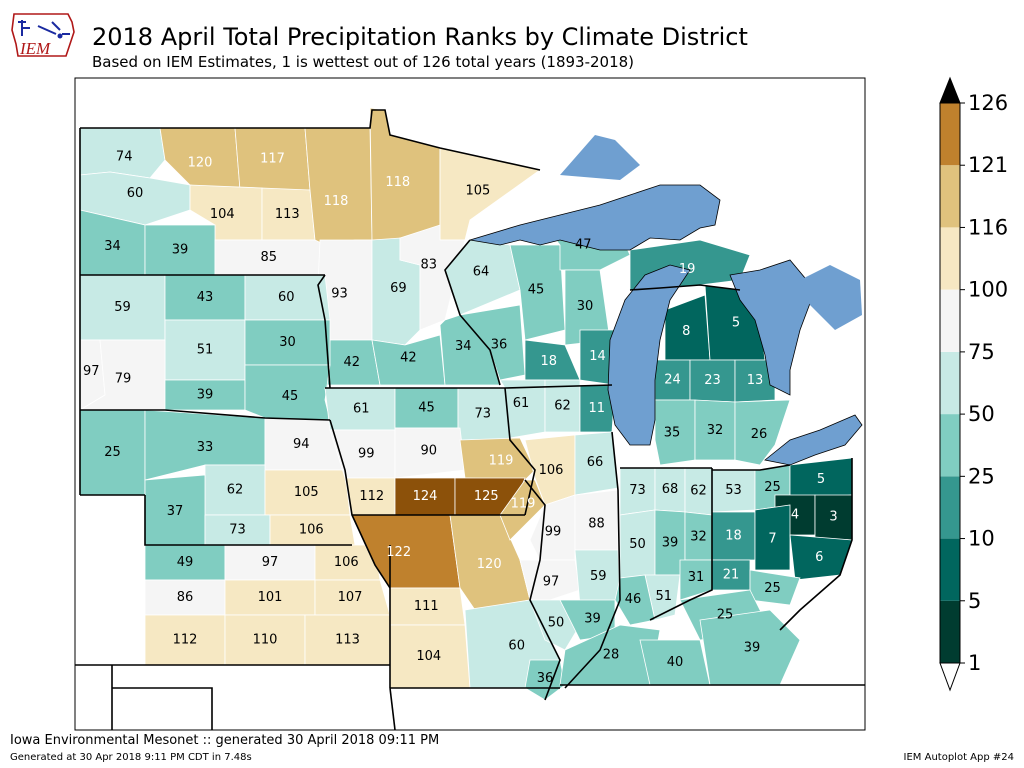  What do you see at coordinates (950, 677) in the screenshot?
I see `colorbar-extend-min` at bounding box center [950, 677].